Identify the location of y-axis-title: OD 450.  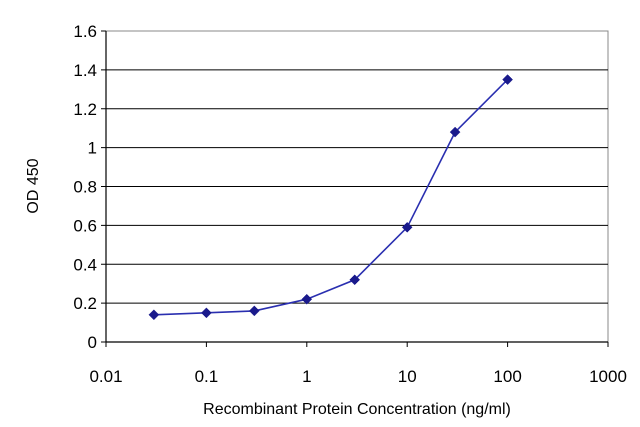
(33, 185).